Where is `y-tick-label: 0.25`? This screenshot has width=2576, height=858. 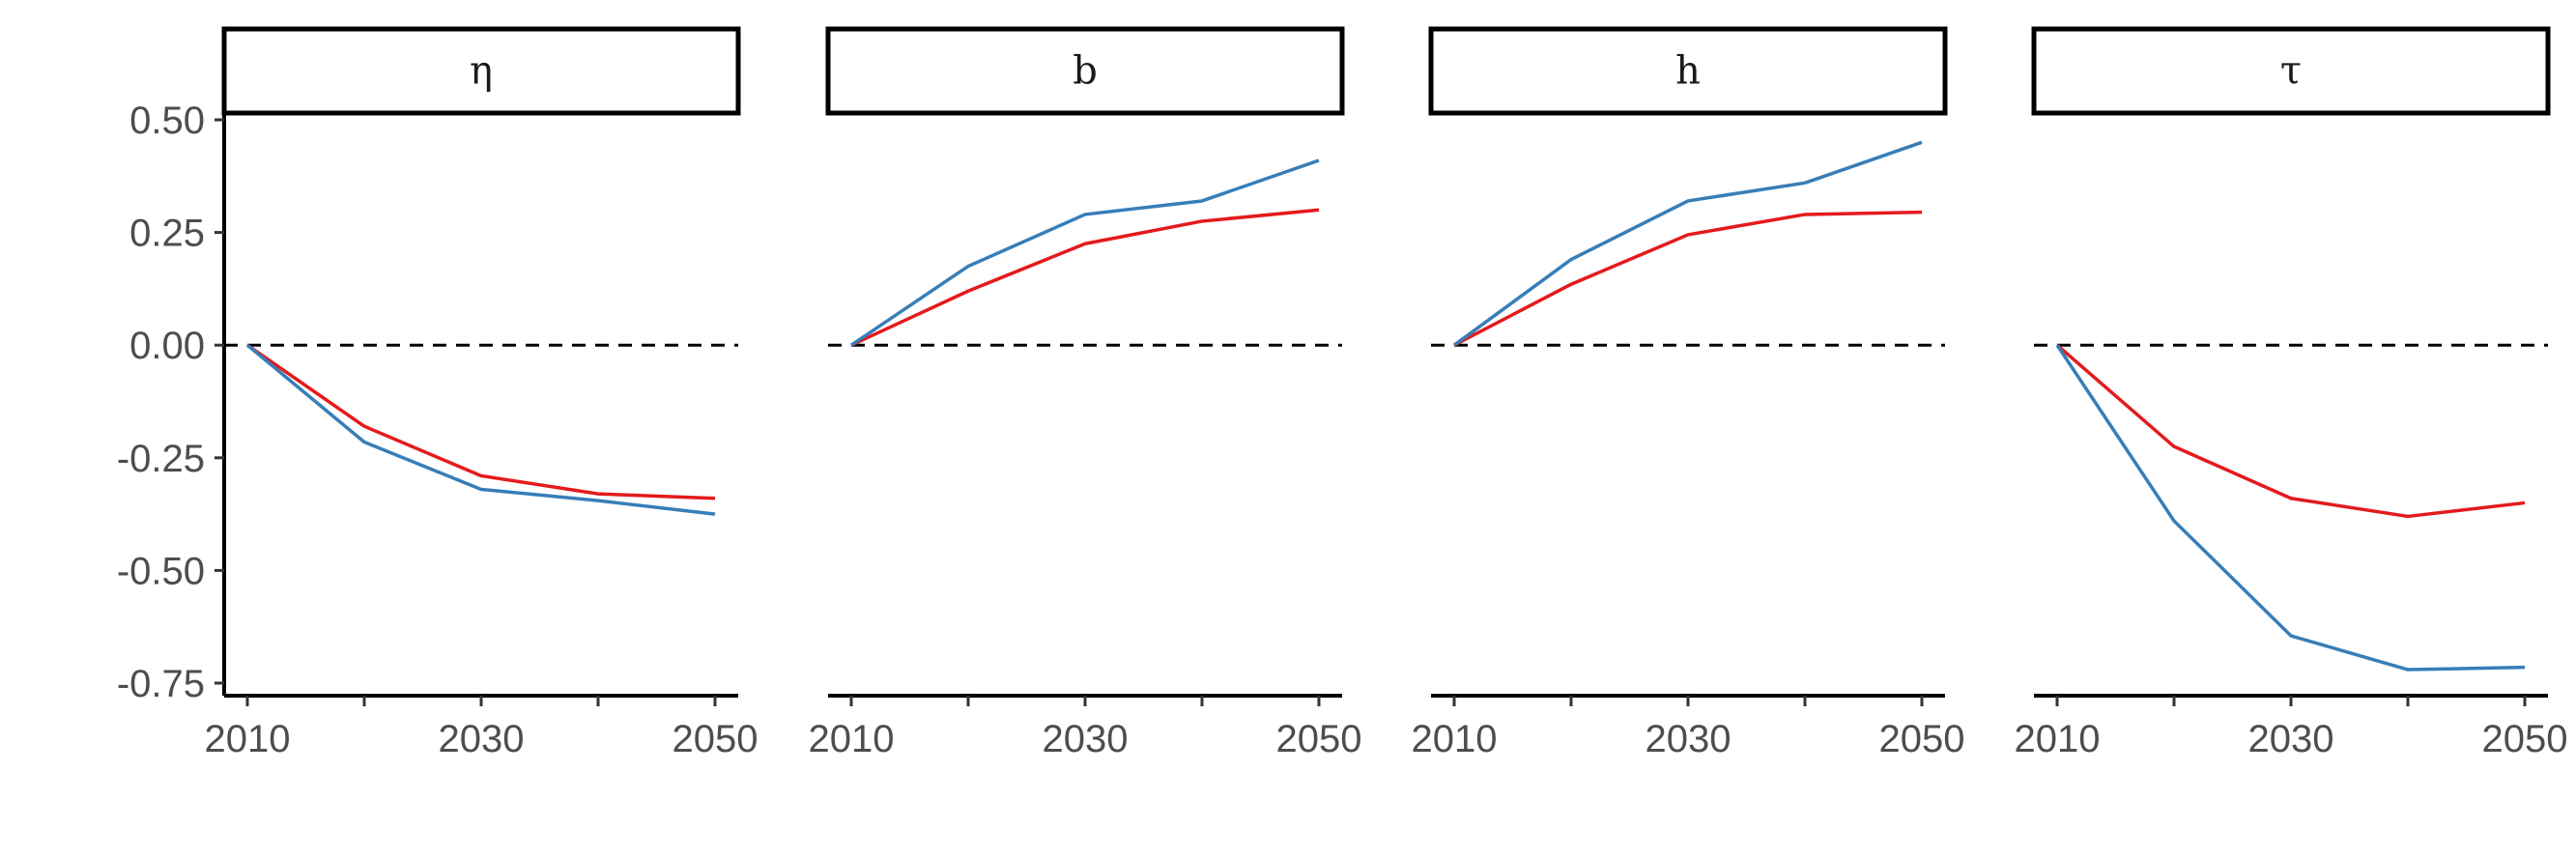
y-tick-label: 0.25 is located at coordinates (167, 234).